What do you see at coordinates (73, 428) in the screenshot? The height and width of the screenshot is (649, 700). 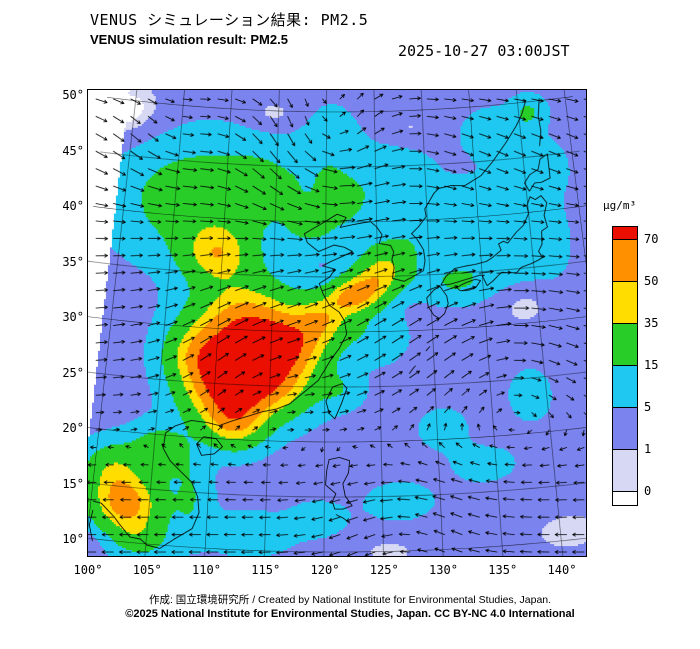 I see `lat-tick-label: 20°` at bounding box center [73, 428].